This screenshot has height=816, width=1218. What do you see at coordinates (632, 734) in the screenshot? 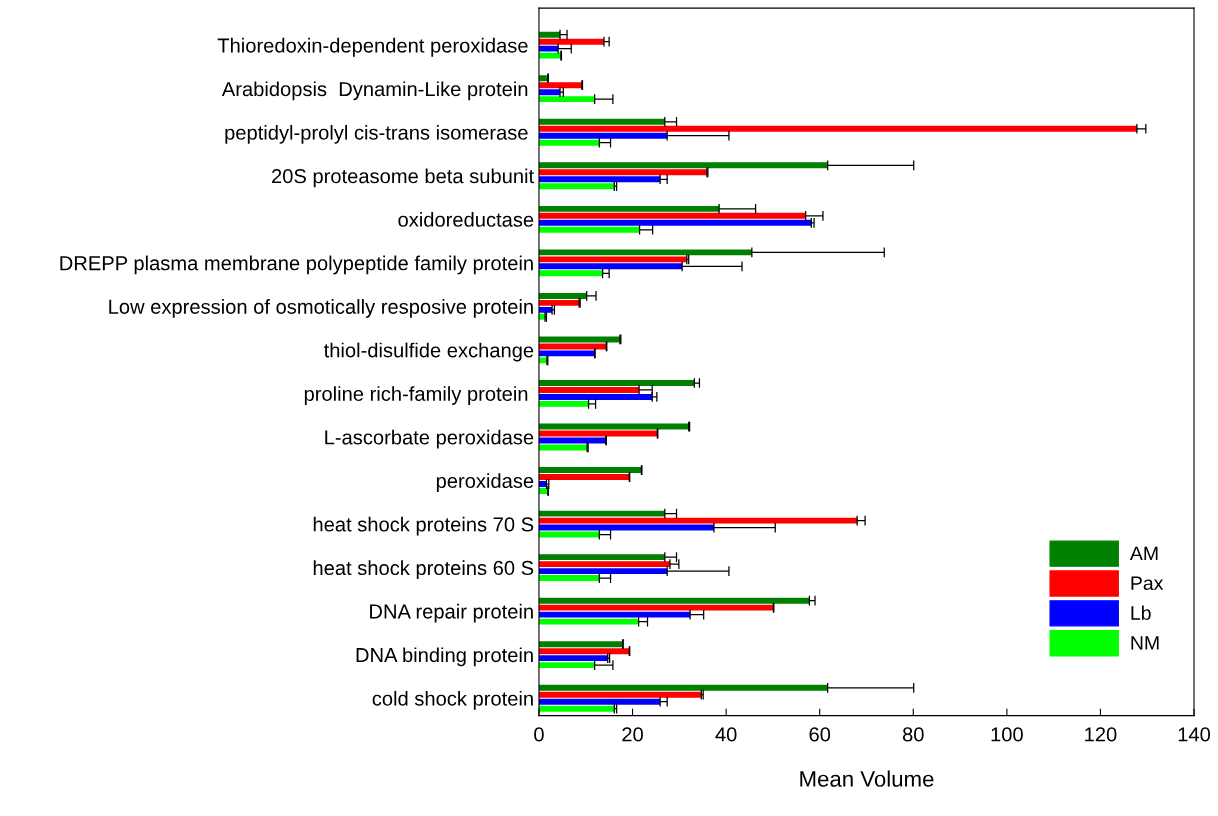
I see `x-tick-label: 20` at bounding box center [632, 734].